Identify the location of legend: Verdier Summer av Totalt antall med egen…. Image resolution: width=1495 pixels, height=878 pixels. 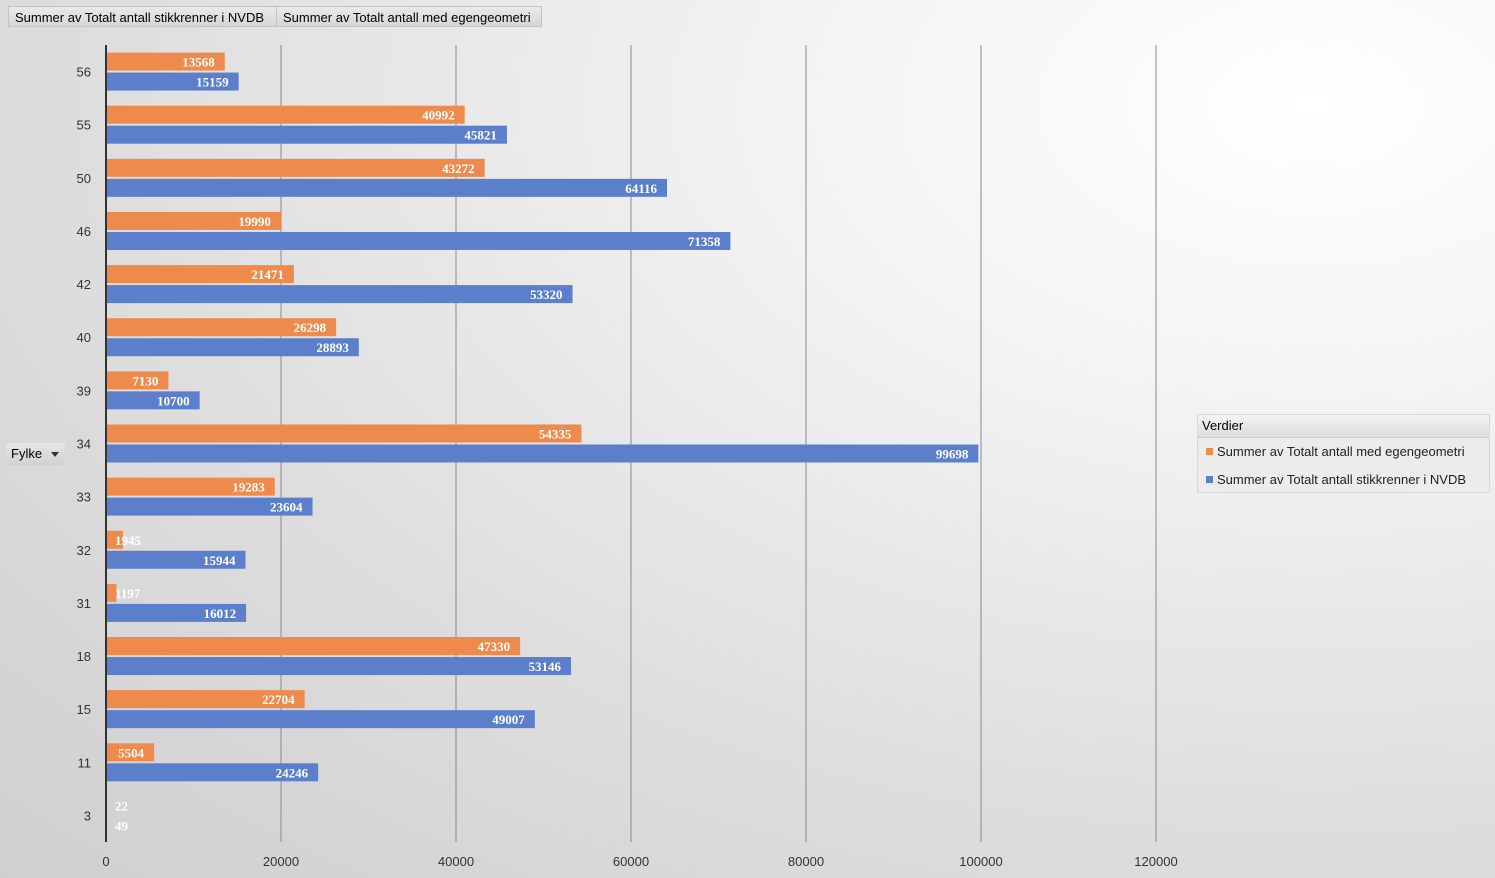
(1343, 453).